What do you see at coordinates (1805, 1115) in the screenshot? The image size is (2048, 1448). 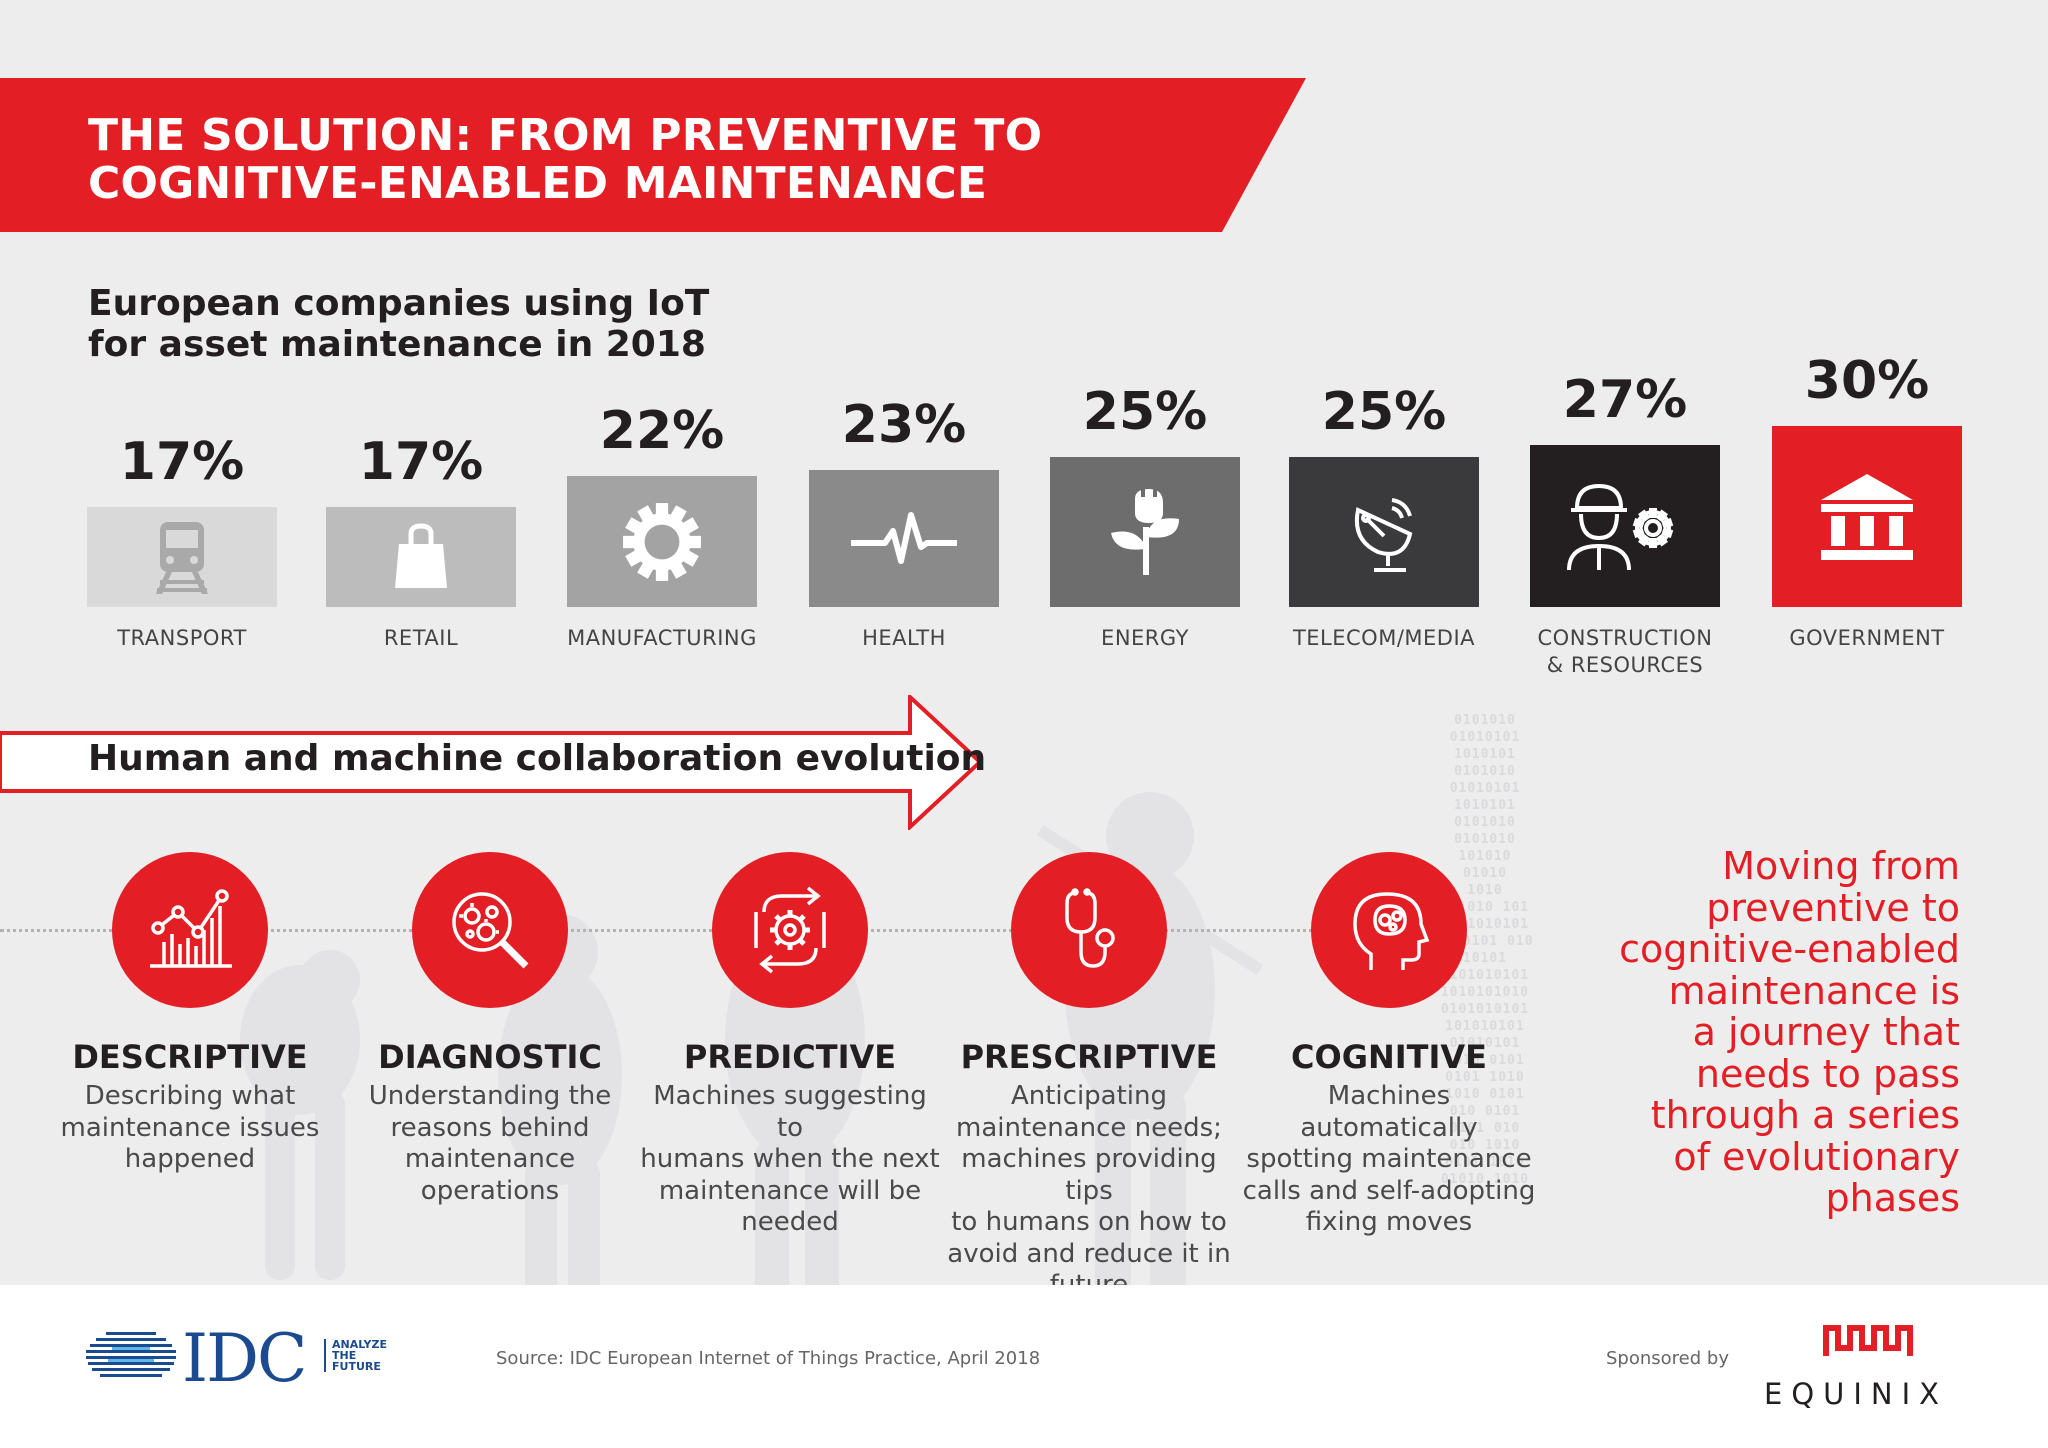 I see `quote-line: through a series` at bounding box center [1805, 1115].